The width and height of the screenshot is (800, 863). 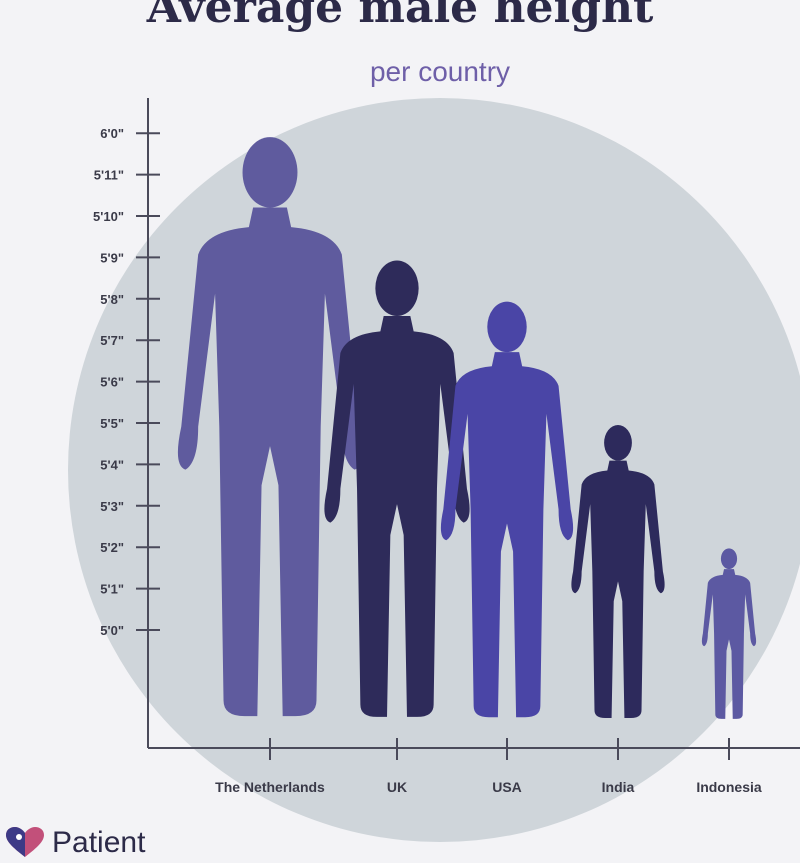 What do you see at coordinates (112, 506) in the screenshot?
I see `y-tick-label: 5'3"` at bounding box center [112, 506].